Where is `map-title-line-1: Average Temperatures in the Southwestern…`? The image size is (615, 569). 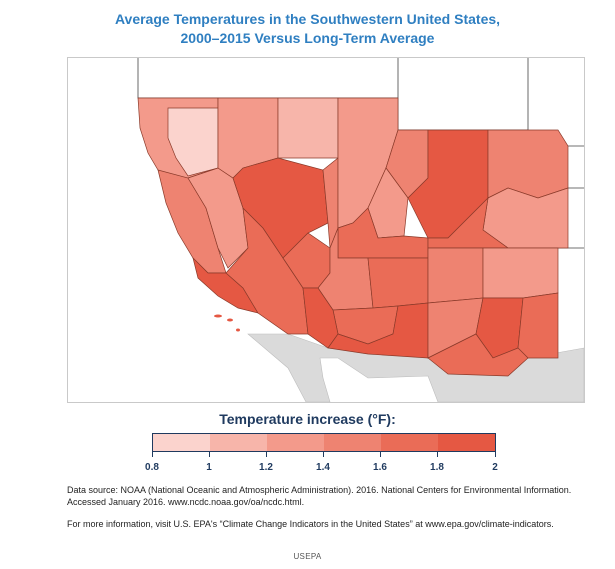
map-title-line-1: Average Temperatures in the Southwestern… is located at coordinates (307, 19).